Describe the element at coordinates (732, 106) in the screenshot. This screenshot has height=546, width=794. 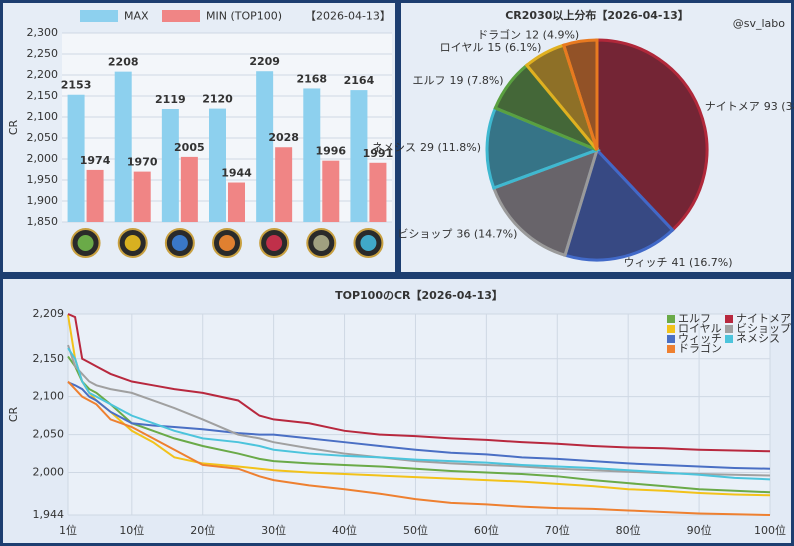
I see `pie-label-name: ナイトメア` at that location.